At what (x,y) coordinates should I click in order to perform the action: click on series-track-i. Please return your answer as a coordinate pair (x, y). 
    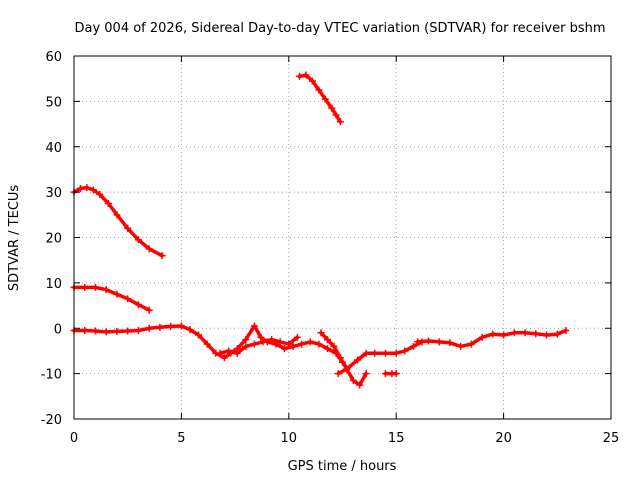
    Looking at the image, I should click on (491, 338).